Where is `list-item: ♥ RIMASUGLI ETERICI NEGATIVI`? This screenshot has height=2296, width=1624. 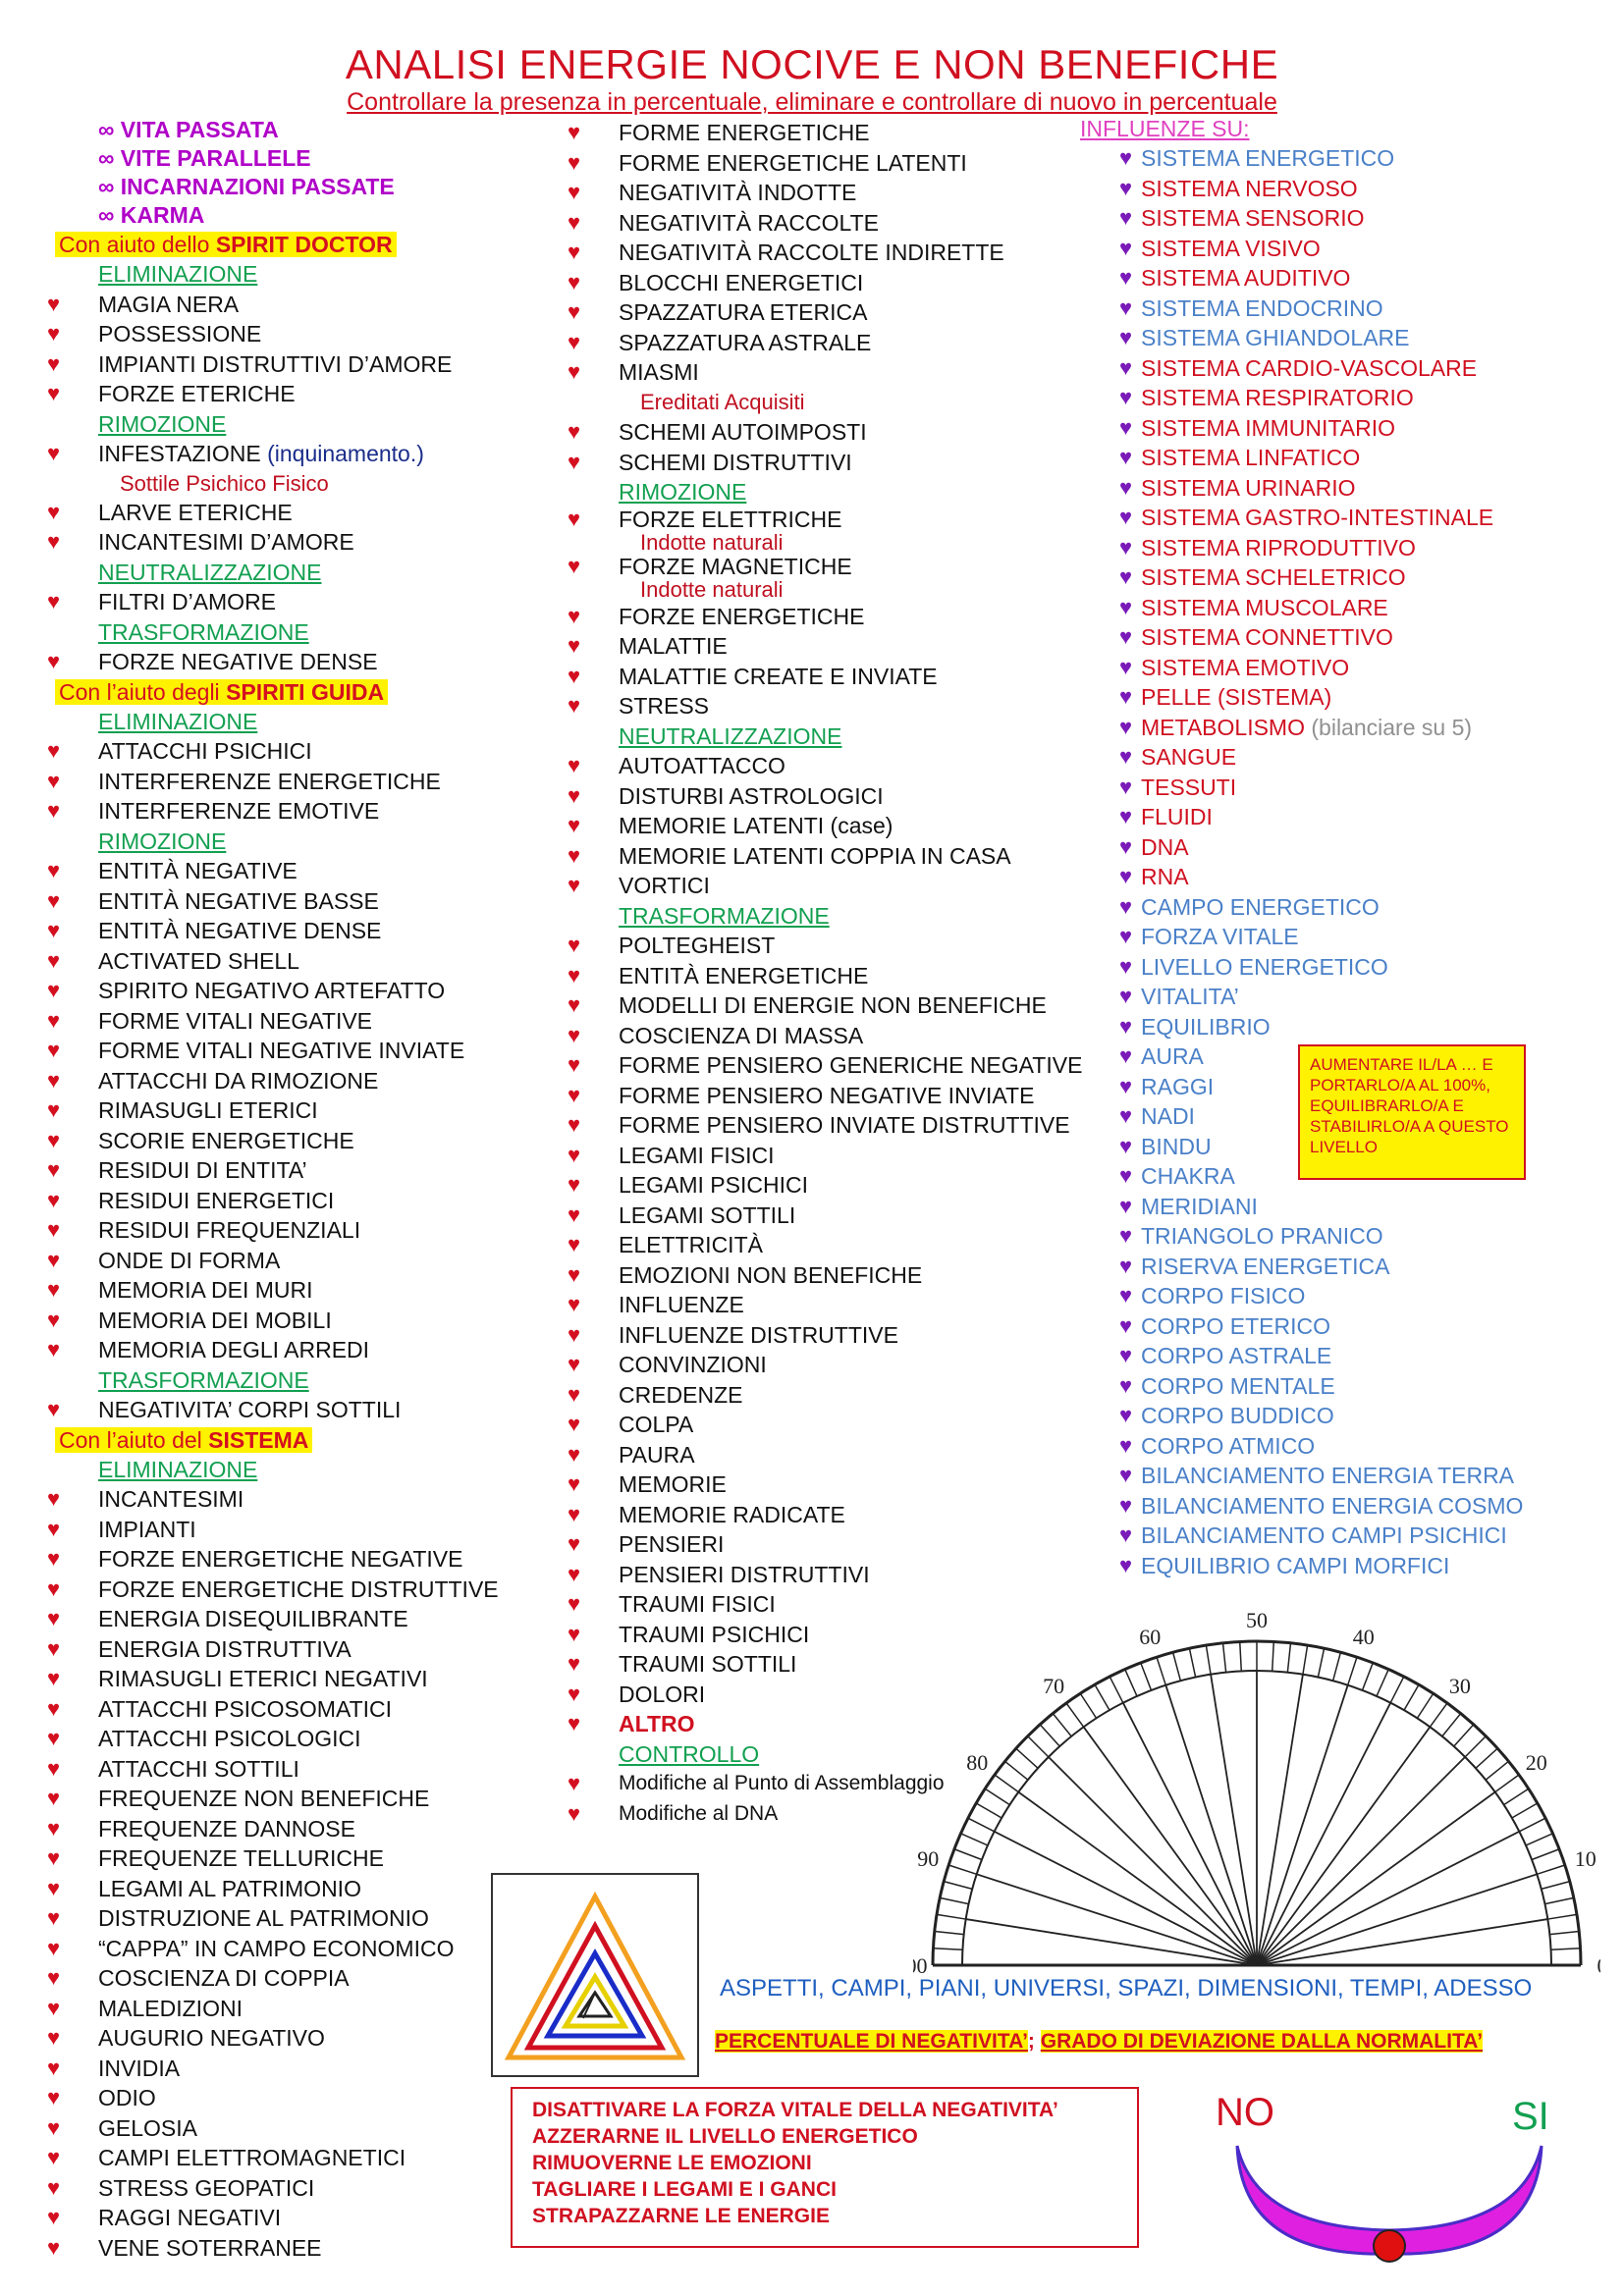 list-item: ♥ RIMASUGLI ETERICI NEGATIVI is located at coordinates (302, 1679).